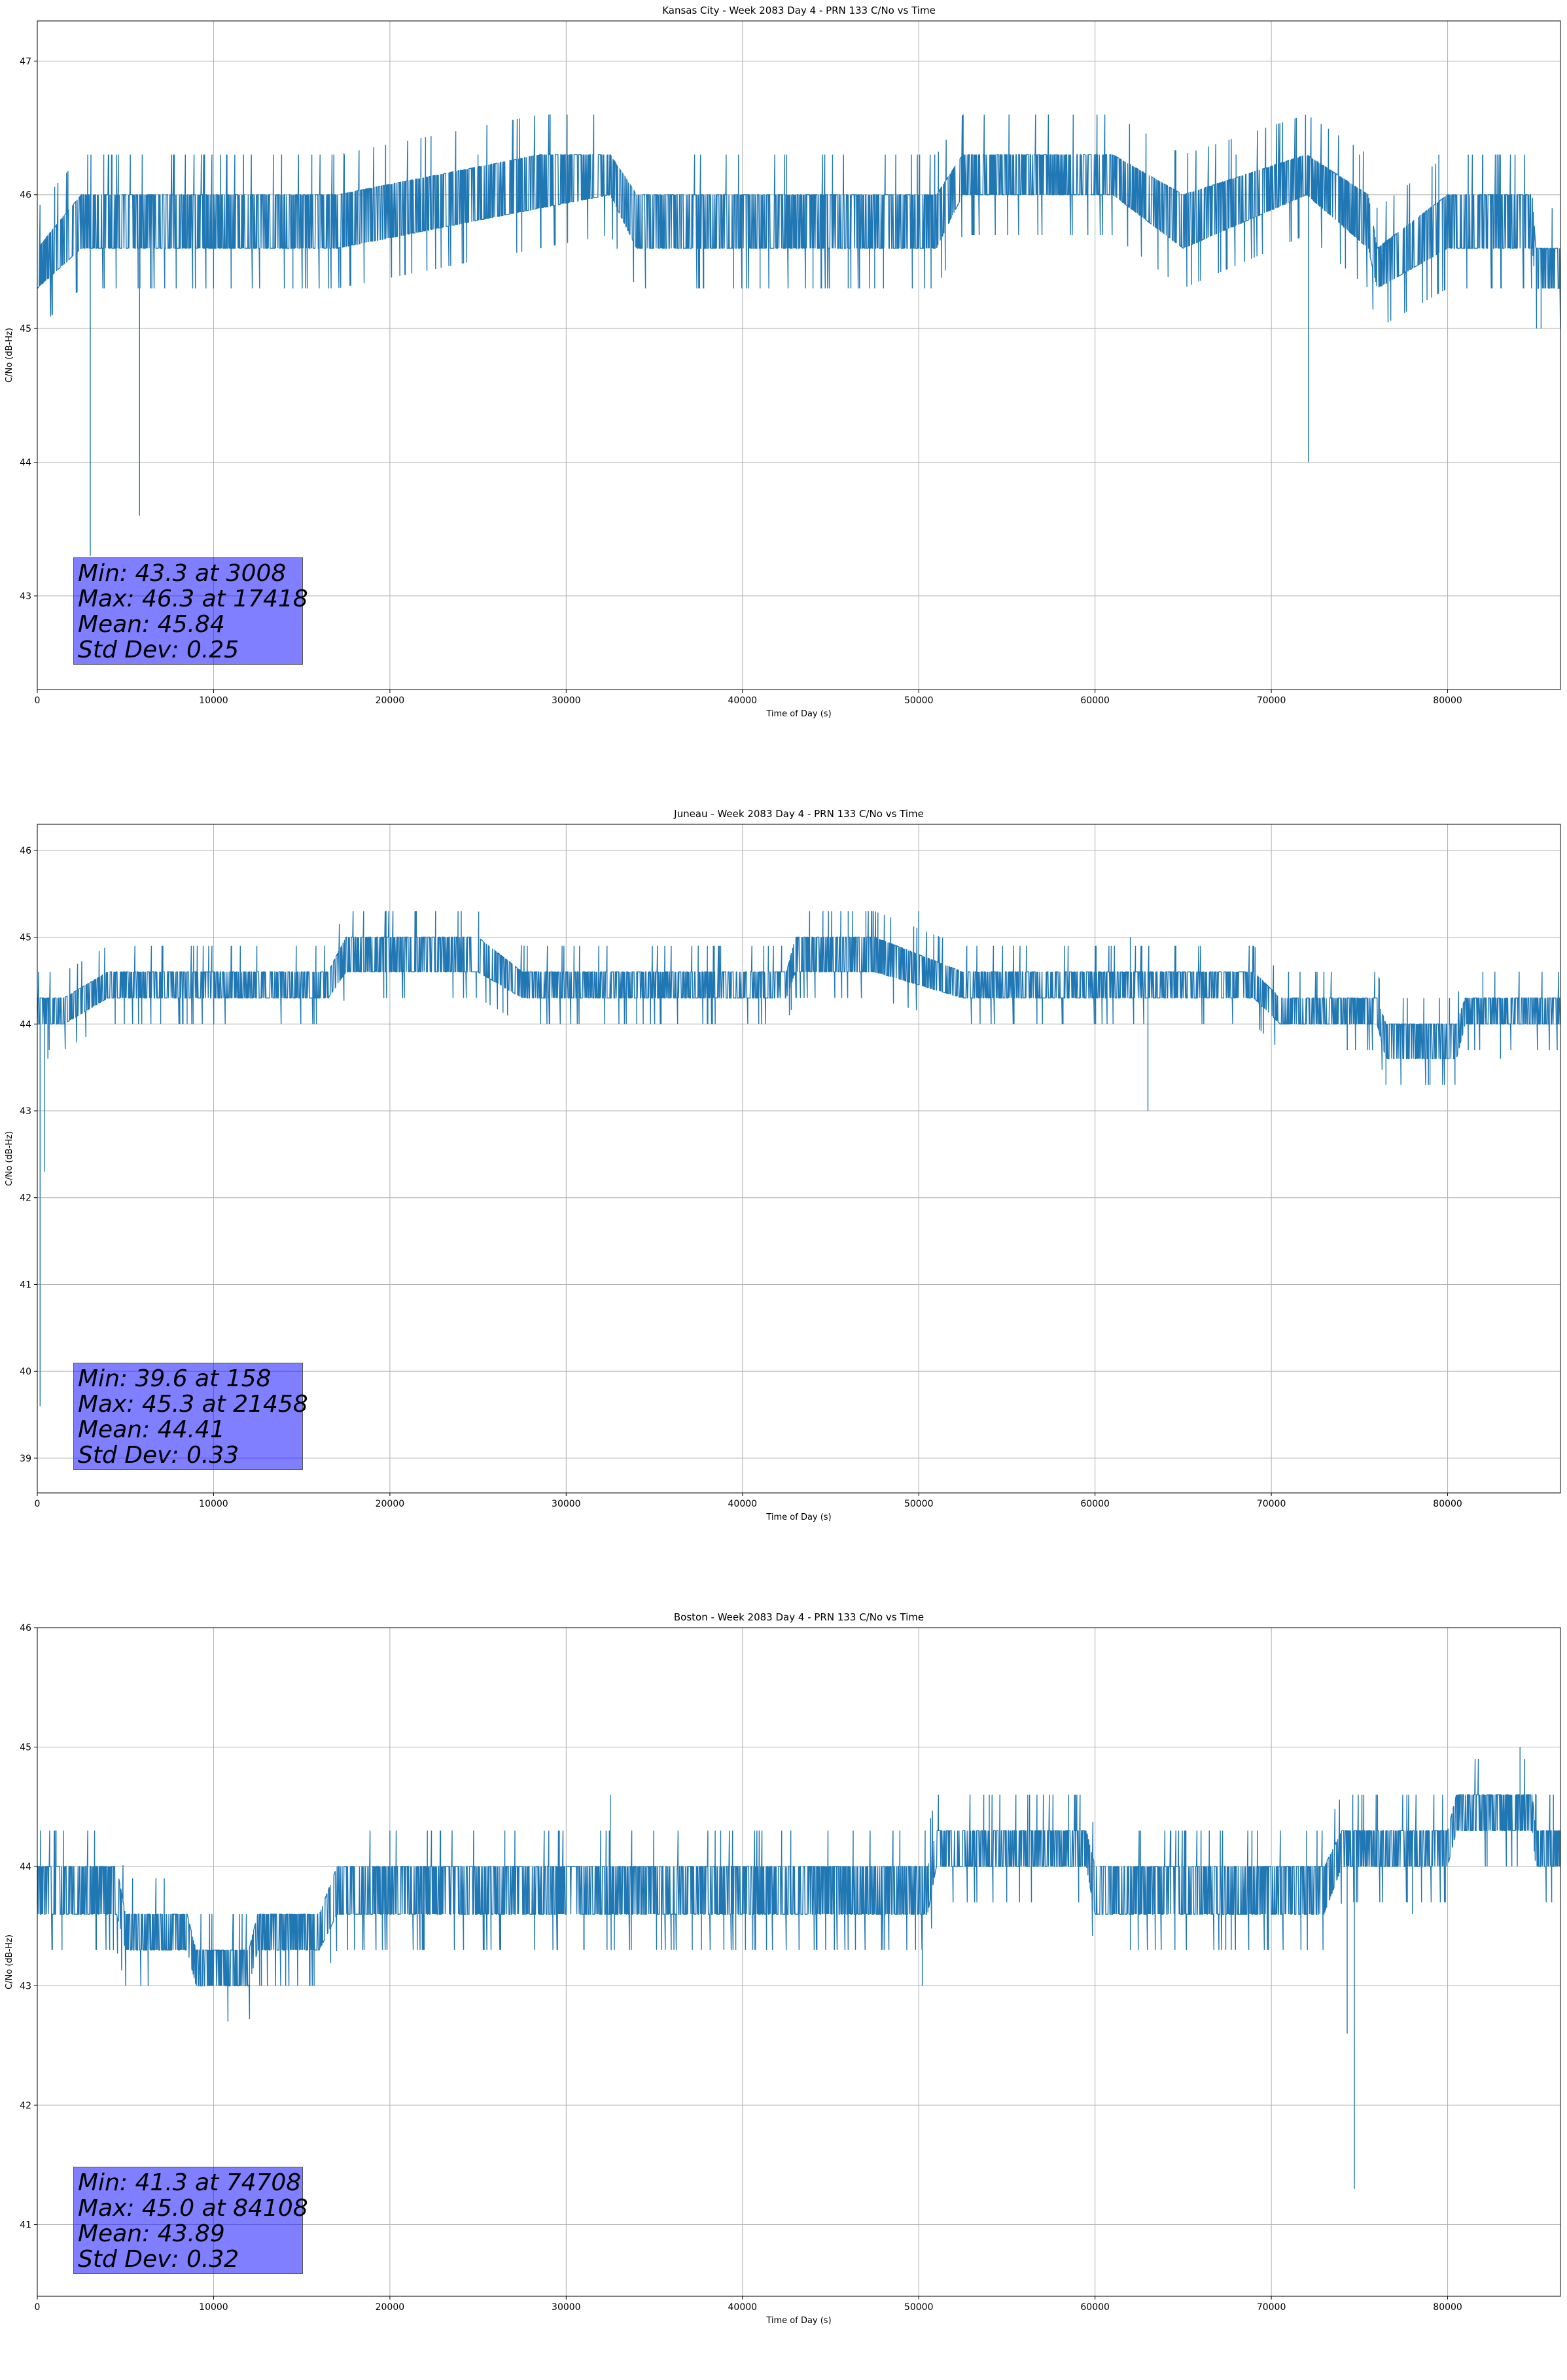 This screenshot has height=2380, width=1567. What do you see at coordinates (193, 2208) in the screenshot?
I see `stats-max: Max: 45.0 at 84108` at bounding box center [193, 2208].